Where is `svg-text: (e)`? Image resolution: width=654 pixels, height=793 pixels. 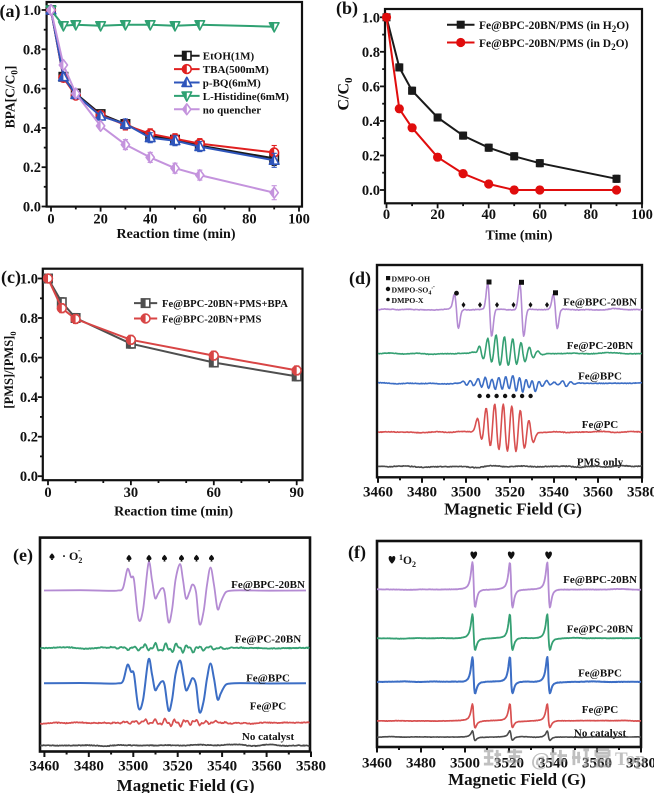
svg-text: (e) is located at coordinates (23, 555).